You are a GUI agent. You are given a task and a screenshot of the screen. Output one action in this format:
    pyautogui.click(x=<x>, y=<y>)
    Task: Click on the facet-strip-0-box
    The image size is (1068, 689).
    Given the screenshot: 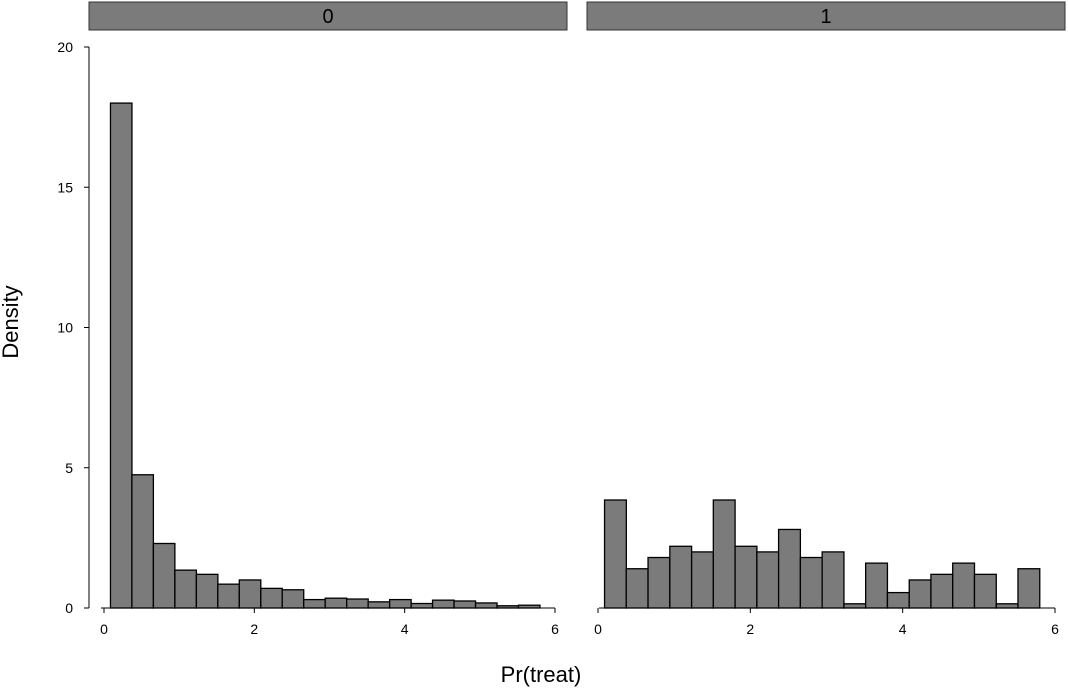 What is the action you would take?
    pyautogui.click(x=328, y=16)
    